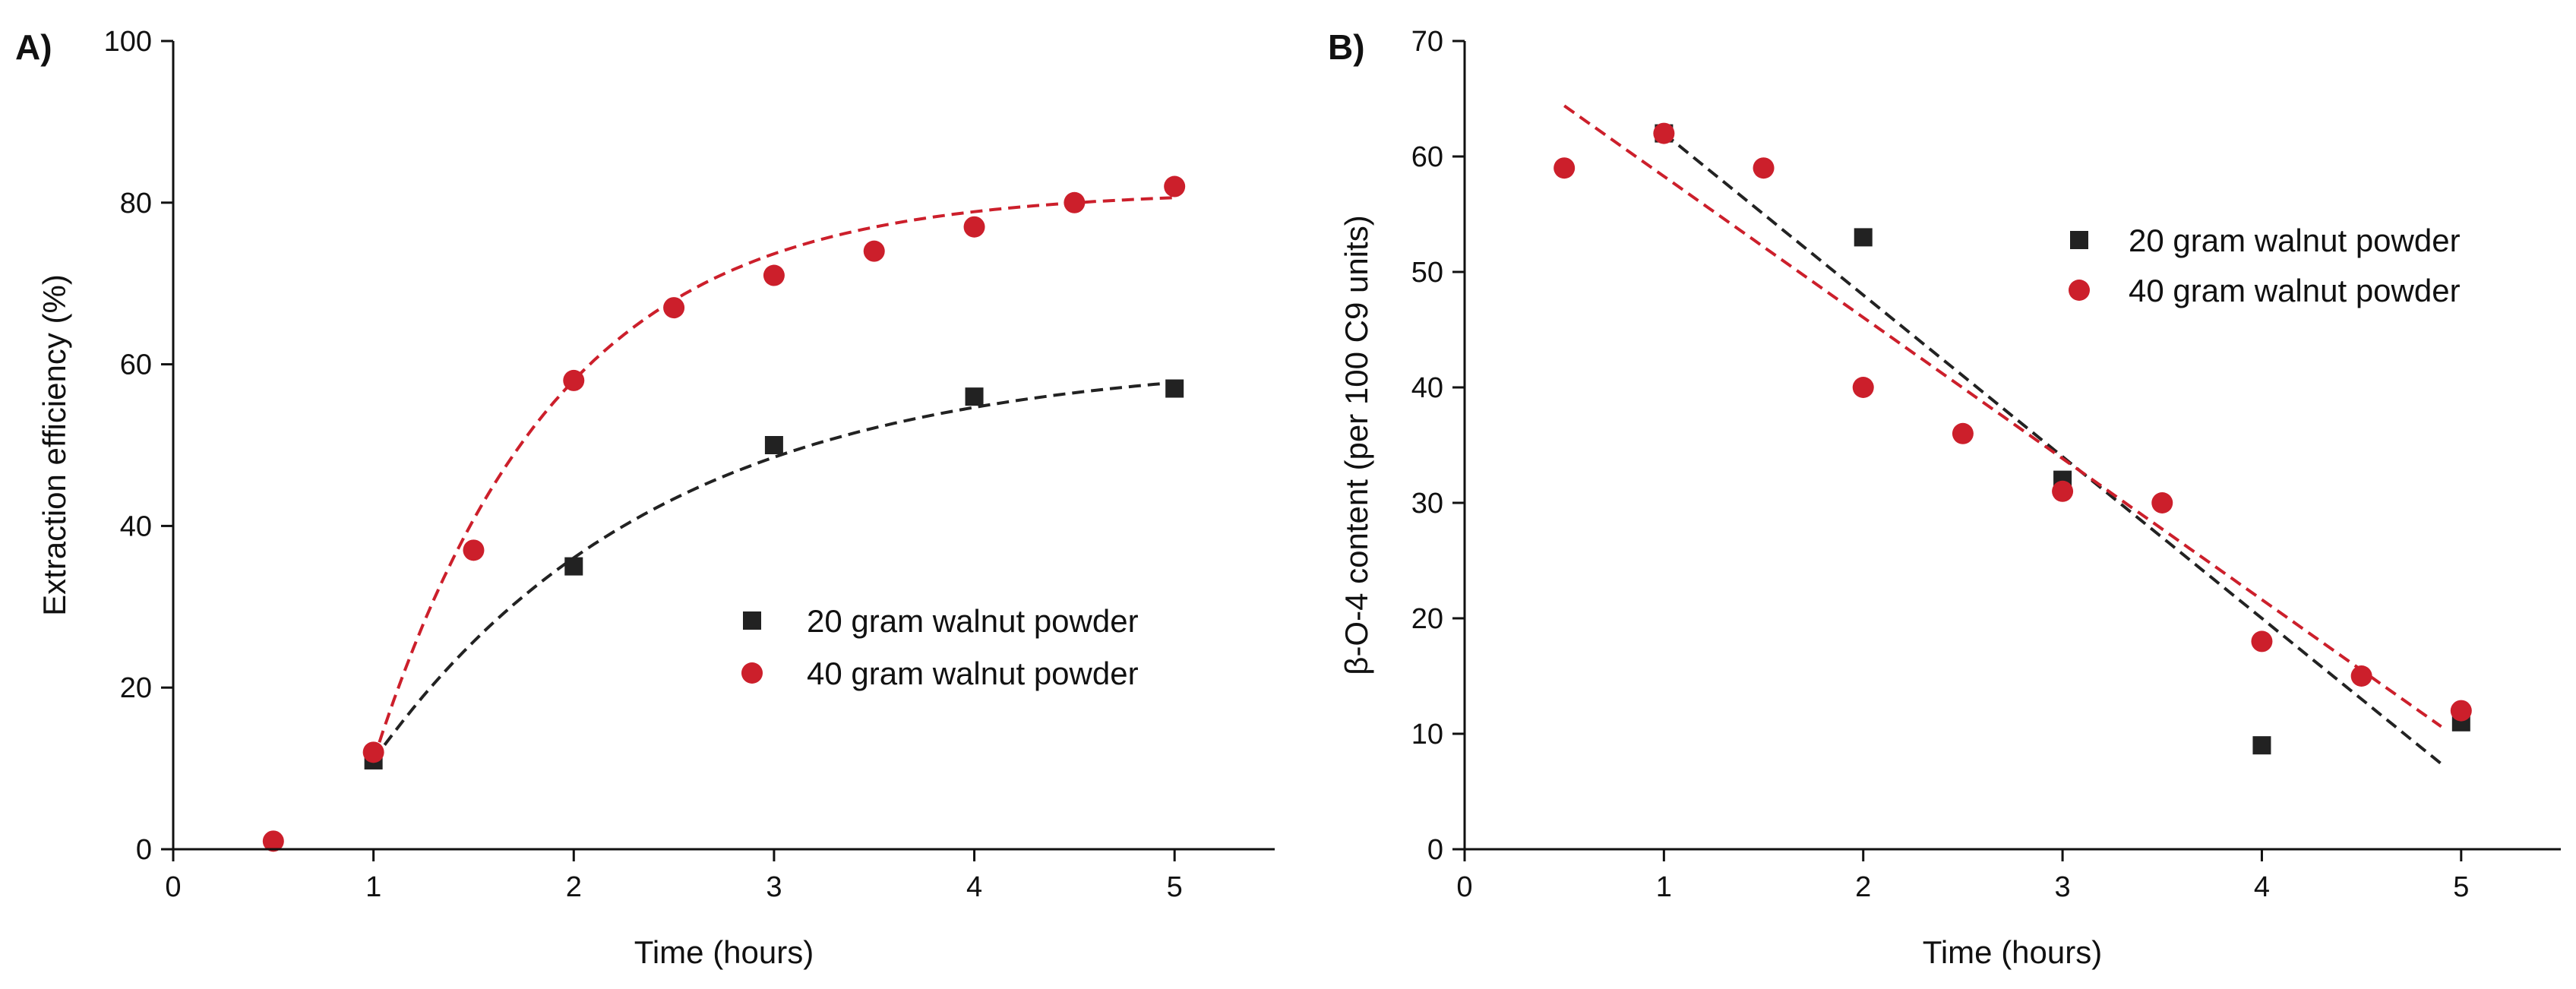  Describe the element at coordinates (773, 571) in the screenshot. I see `panel-a-fit-line-20g` at that location.